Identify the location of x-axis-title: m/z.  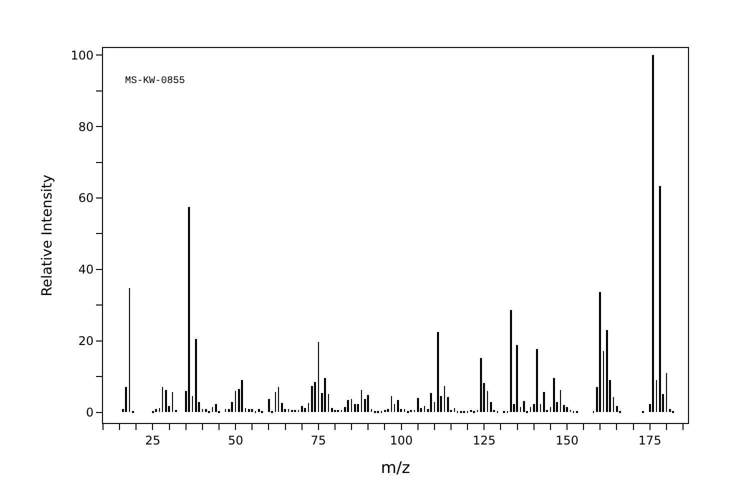
(395, 468).